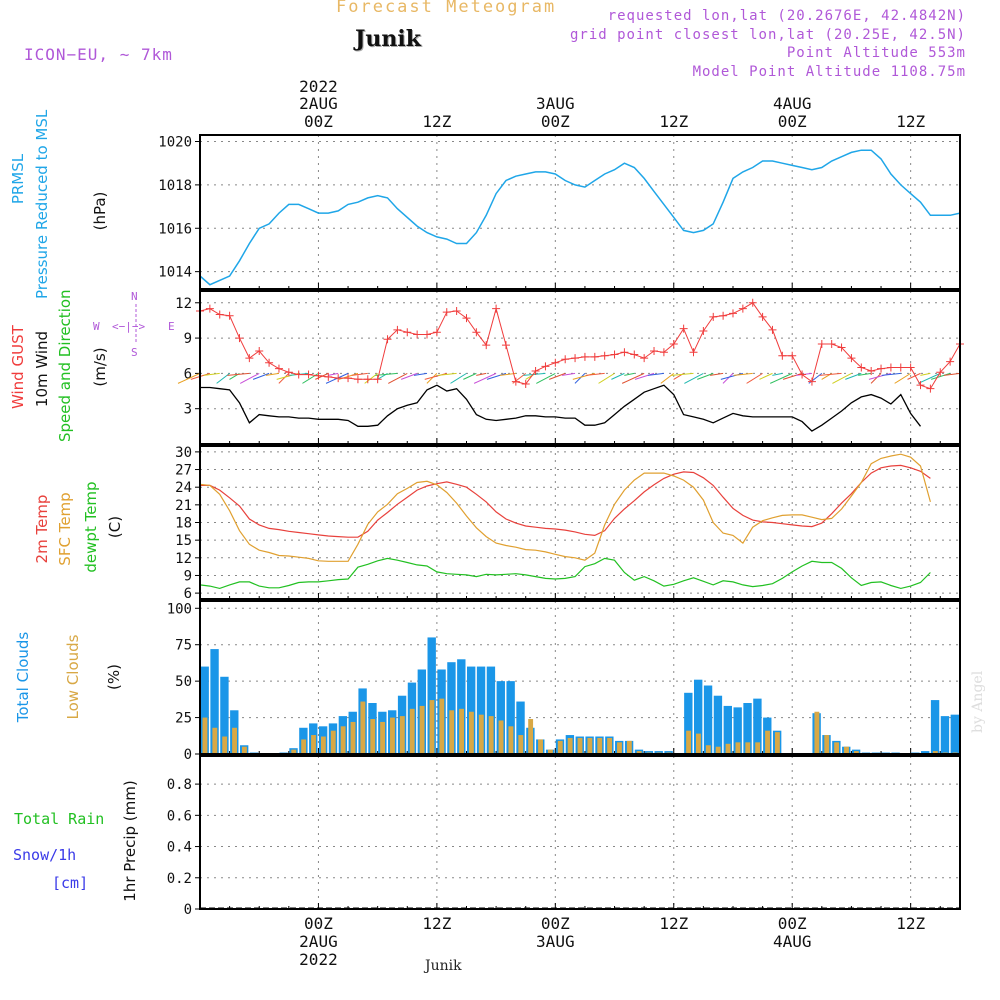 The width and height of the screenshot is (1000, 1000). What do you see at coordinates (555, 923) in the screenshot?
I see `bottom-hour-label: 00Z` at bounding box center [555, 923].